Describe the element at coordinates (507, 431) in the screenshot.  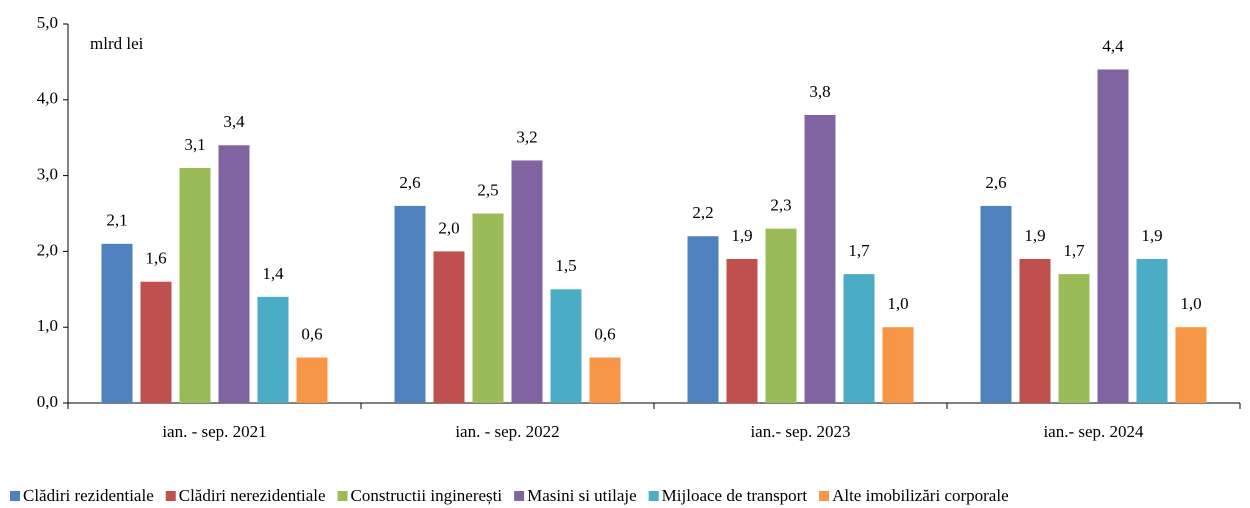
I see `x-tick-label: ian. - sep. 2022` at that location.